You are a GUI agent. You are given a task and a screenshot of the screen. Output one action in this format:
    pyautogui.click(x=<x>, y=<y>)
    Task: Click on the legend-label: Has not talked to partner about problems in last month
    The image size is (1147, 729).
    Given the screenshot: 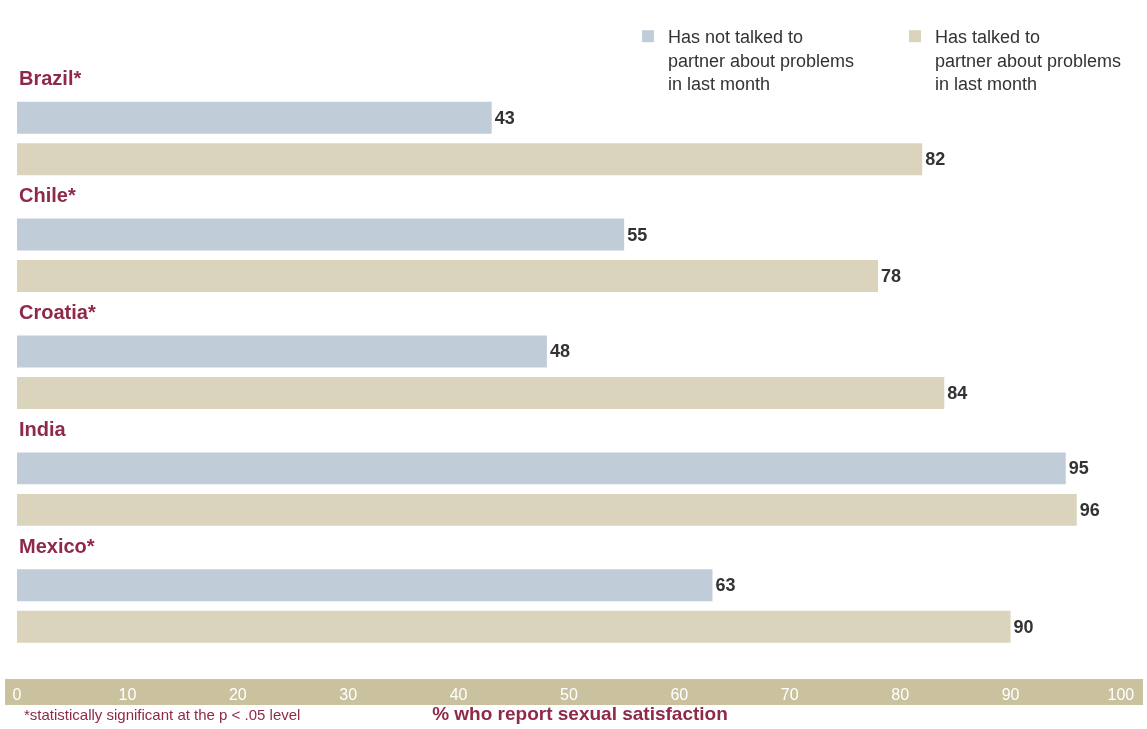 What is the action you would take?
    pyautogui.click(x=761, y=61)
    